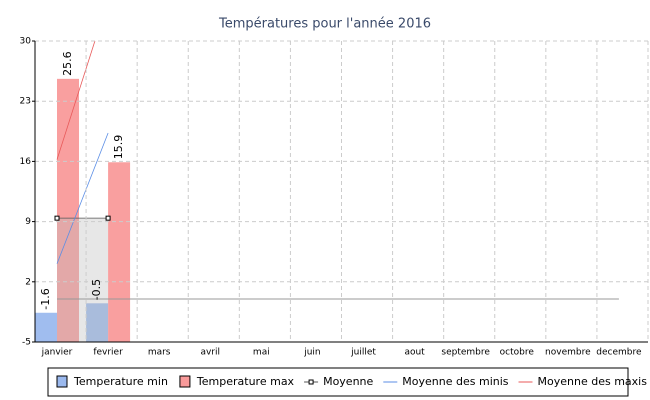 The width and height of the screenshot is (650, 400). Describe the element at coordinates (324, 24) in the screenshot. I see `chart-title: Températures pour l'année 2016` at that location.